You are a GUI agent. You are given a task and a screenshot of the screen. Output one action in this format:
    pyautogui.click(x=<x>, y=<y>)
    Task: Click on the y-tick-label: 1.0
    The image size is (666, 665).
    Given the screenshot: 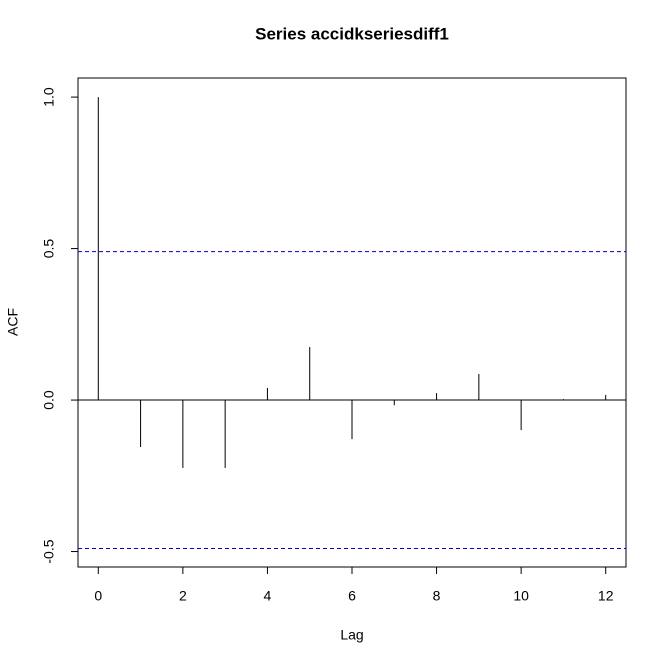 What is the action you would take?
    pyautogui.click(x=49, y=97)
    